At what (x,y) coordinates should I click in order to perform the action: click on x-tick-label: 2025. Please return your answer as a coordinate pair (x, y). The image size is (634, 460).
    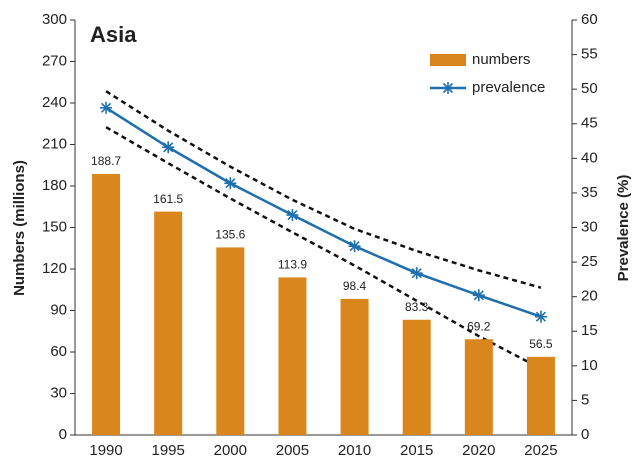
    Looking at the image, I should click on (540, 450).